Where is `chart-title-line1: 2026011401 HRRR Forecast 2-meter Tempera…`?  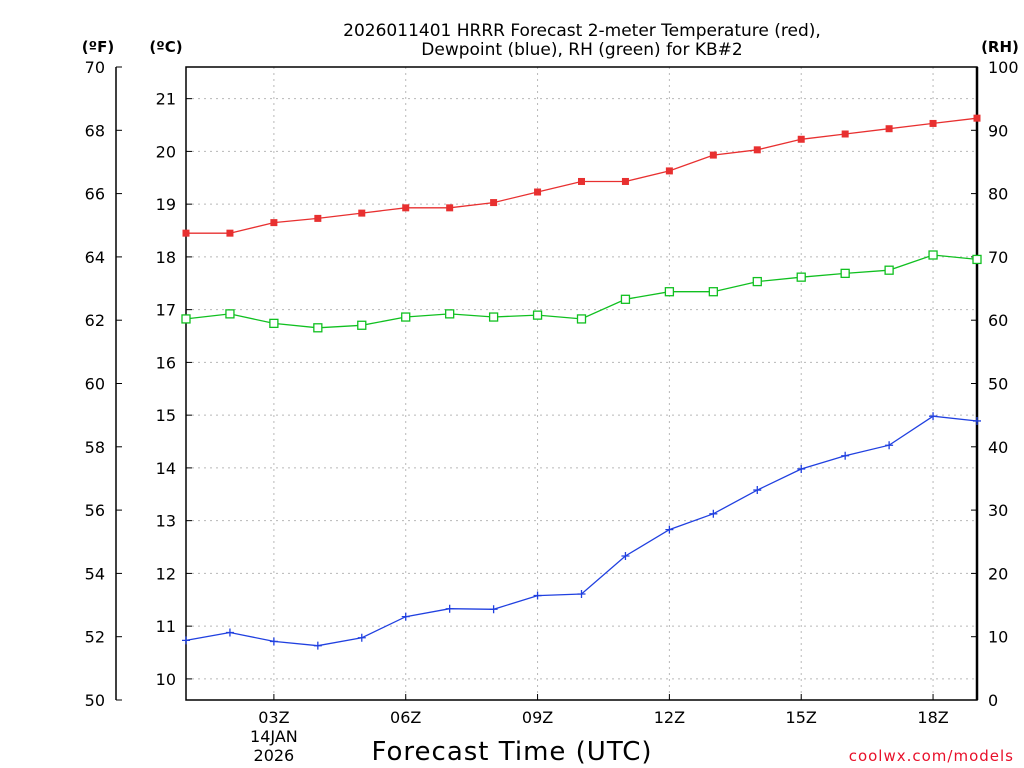 chart-title-line1: 2026011401 HRRR Forecast 2-meter Tempera… is located at coordinates (582, 31).